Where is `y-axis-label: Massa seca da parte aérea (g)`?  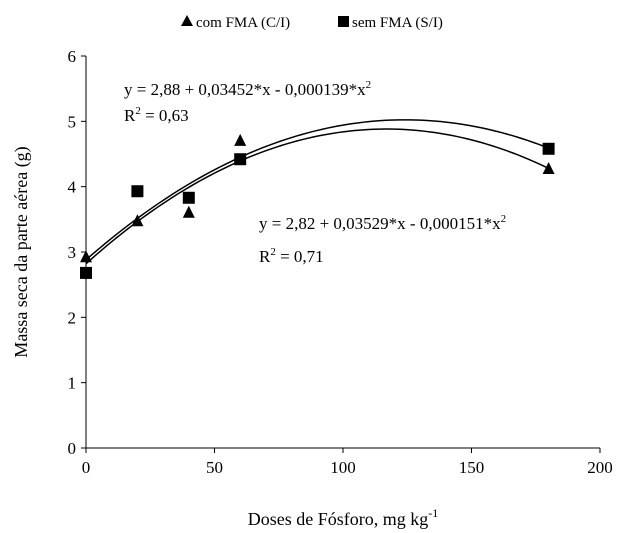 y-axis-label: Massa seca da parte aérea (g) is located at coordinates (21, 251).